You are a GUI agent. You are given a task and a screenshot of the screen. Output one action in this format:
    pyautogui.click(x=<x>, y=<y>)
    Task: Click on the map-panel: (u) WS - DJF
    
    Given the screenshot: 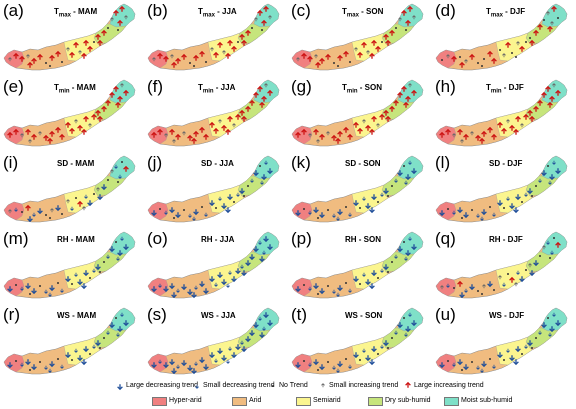 What is the action you would take?
    pyautogui.click(x=504, y=342)
    